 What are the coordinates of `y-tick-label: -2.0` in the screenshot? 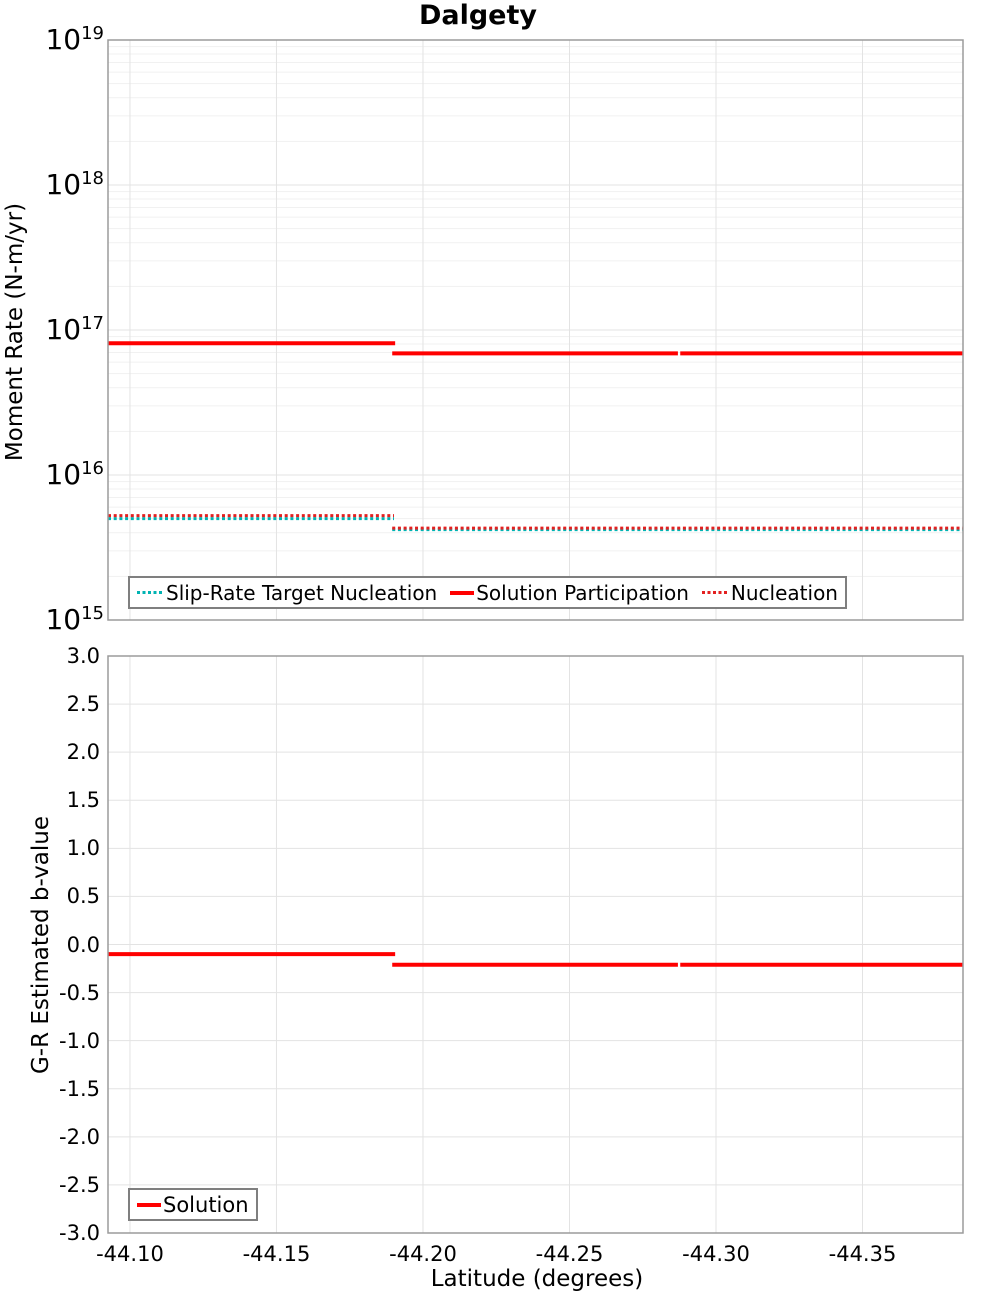 It's located at (79, 1136).